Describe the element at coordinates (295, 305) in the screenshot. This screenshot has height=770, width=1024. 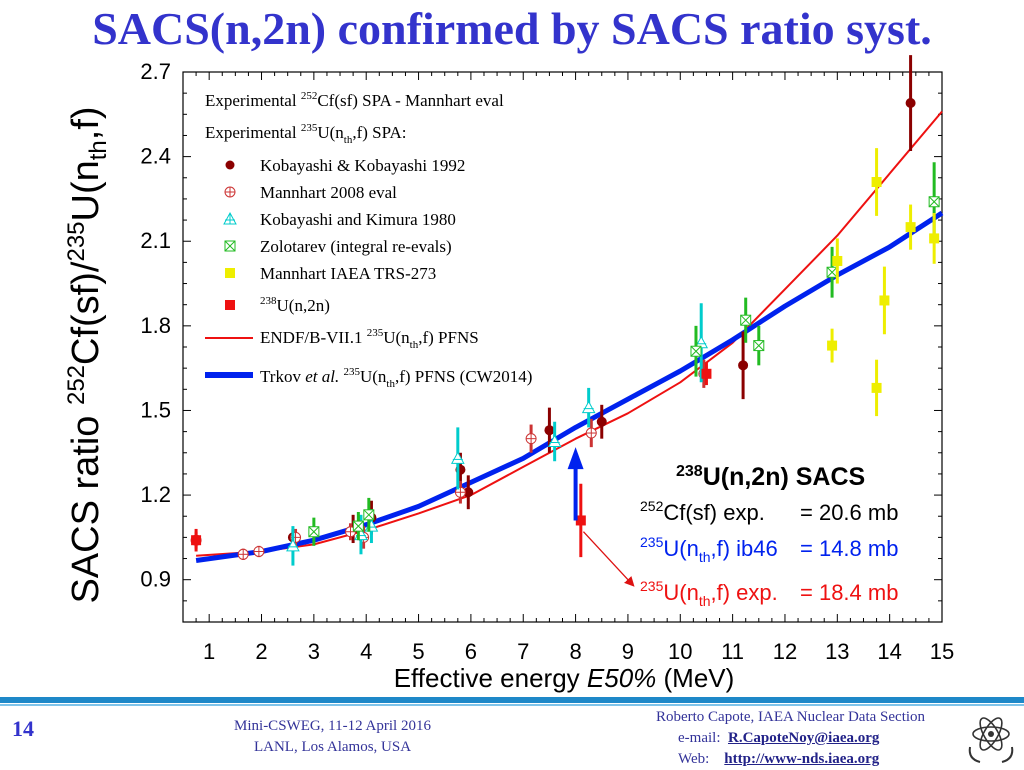
I see `legend-label-u238: 238U(n,2n)` at that location.